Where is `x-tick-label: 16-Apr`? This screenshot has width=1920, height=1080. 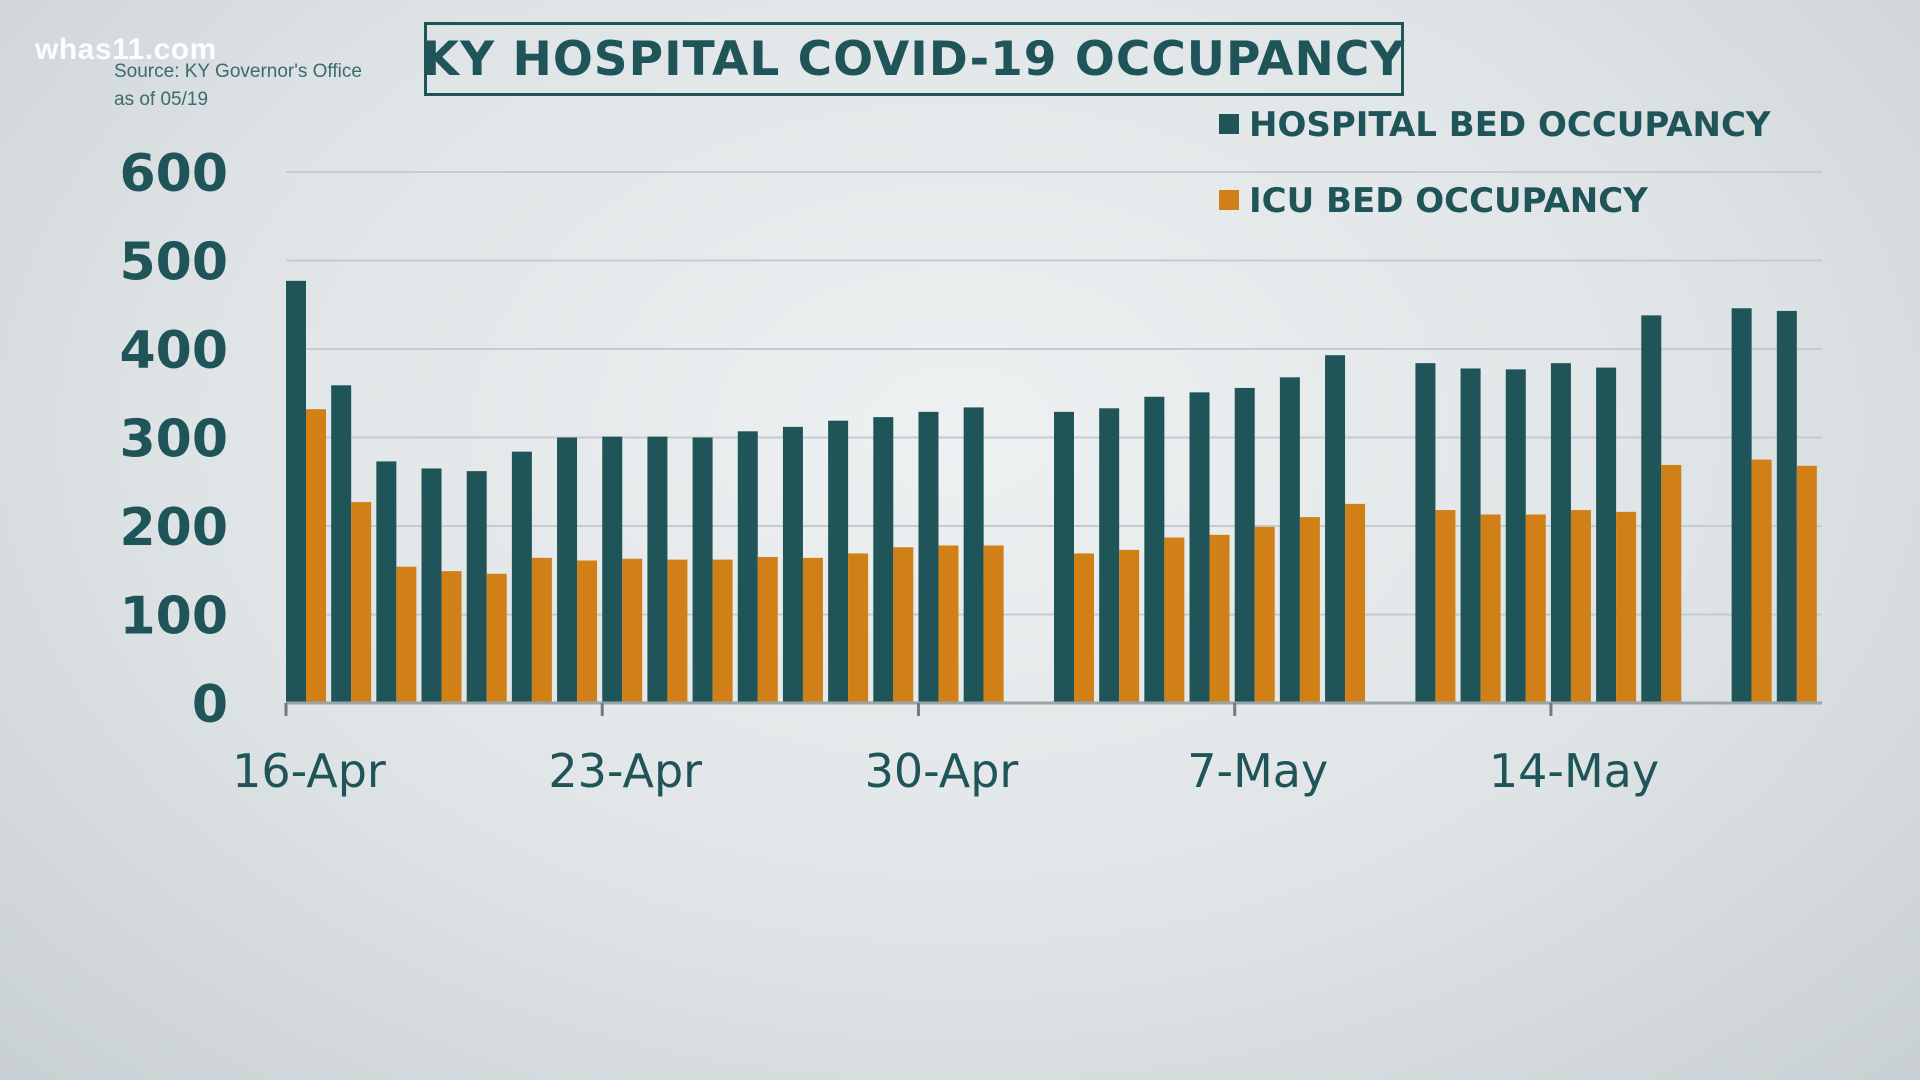
x-tick-label: 16-Apr is located at coordinates (309, 771).